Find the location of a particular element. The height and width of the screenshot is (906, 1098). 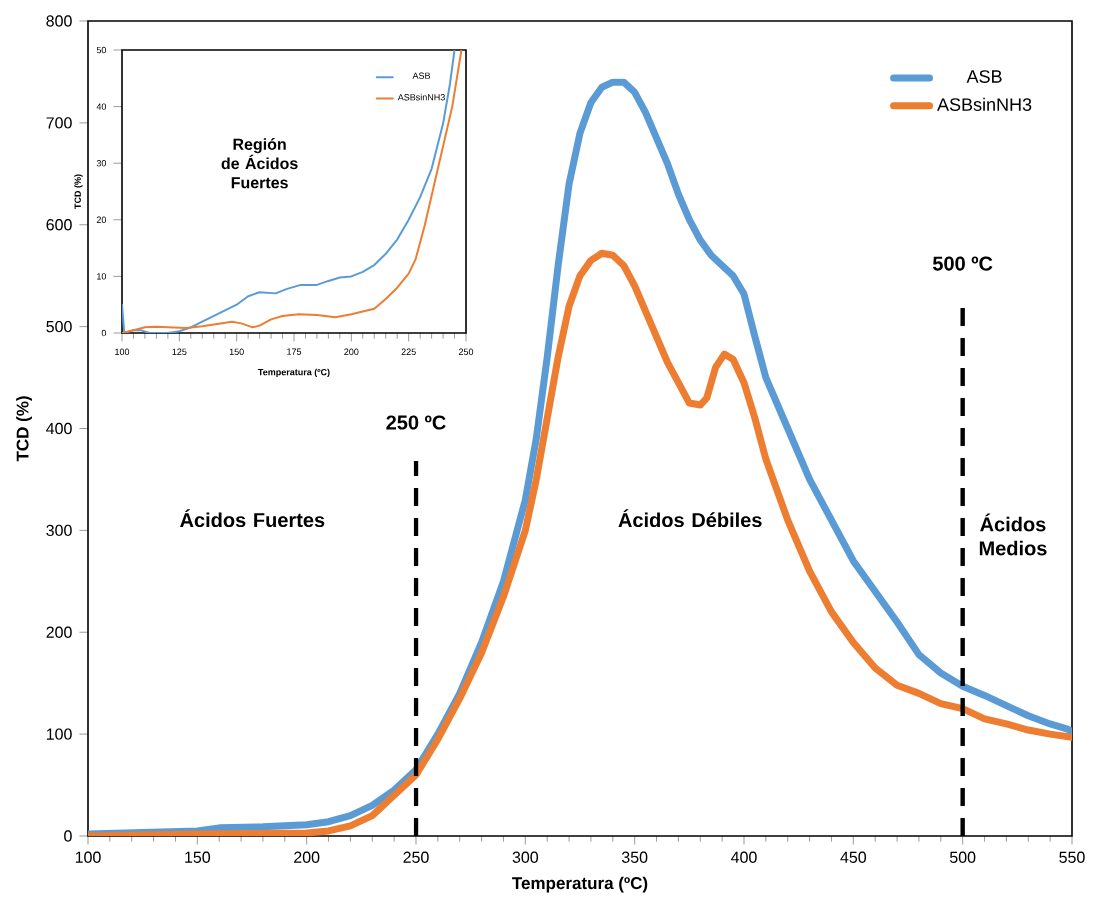

annotation: Ácidos Débiles is located at coordinates (690, 518).